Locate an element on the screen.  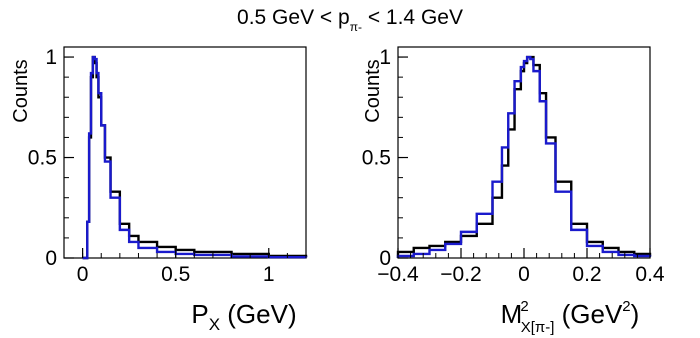
y-tick-label-right-0: 0 is located at coordinates (385, 258).